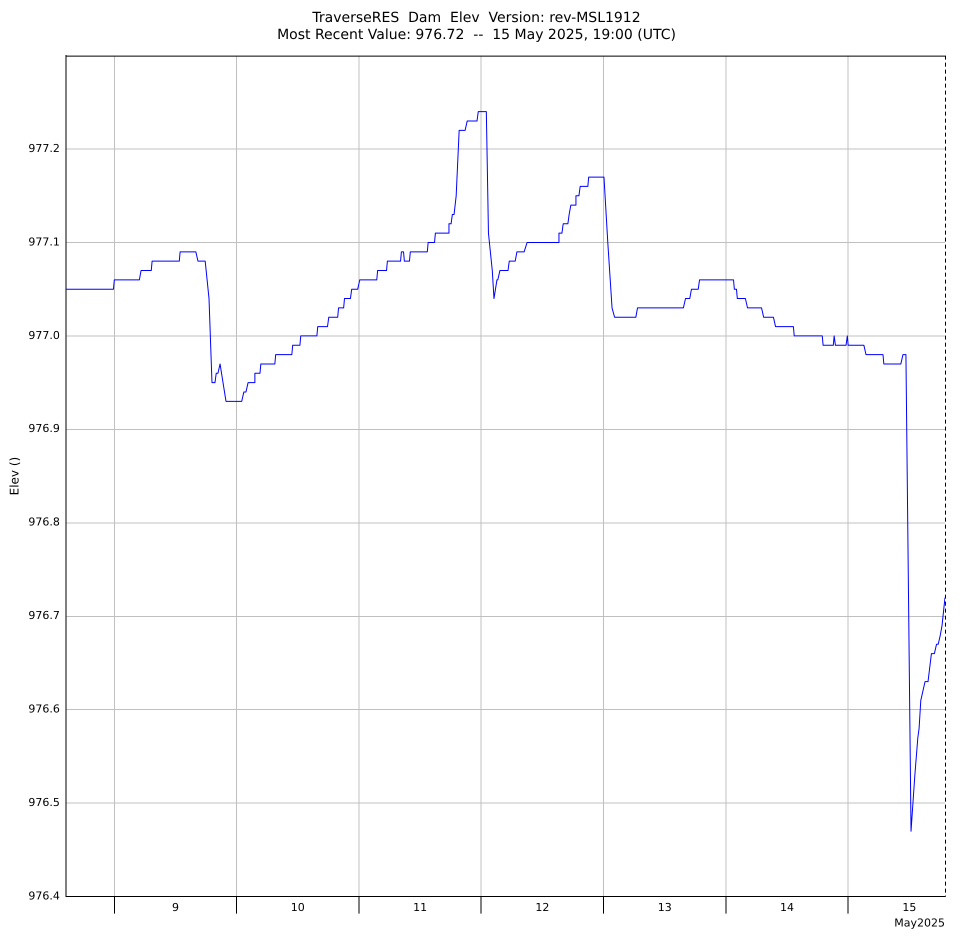  What do you see at coordinates (14, 476) in the screenshot?
I see `y-axis-title: Elev ()` at bounding box center [14, 476].